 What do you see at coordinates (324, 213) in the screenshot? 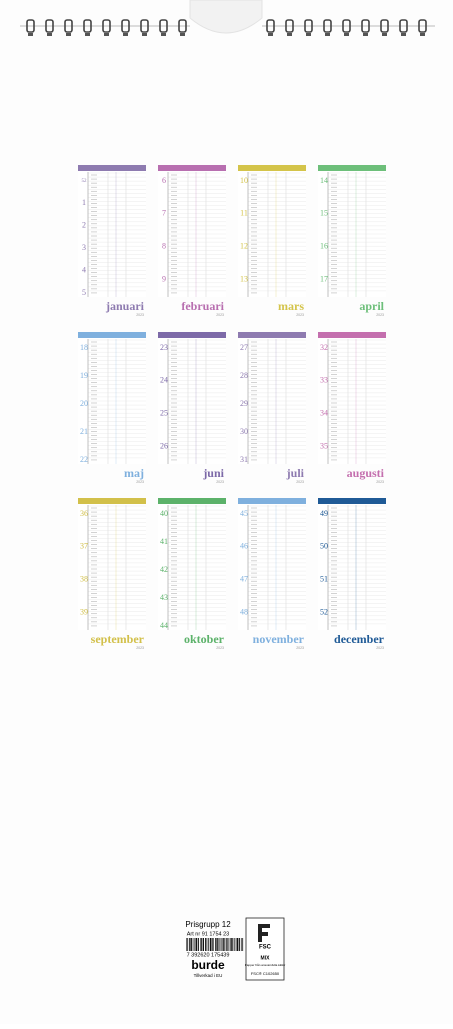
I see `week-number: 15` at bounding box center [324, 213].